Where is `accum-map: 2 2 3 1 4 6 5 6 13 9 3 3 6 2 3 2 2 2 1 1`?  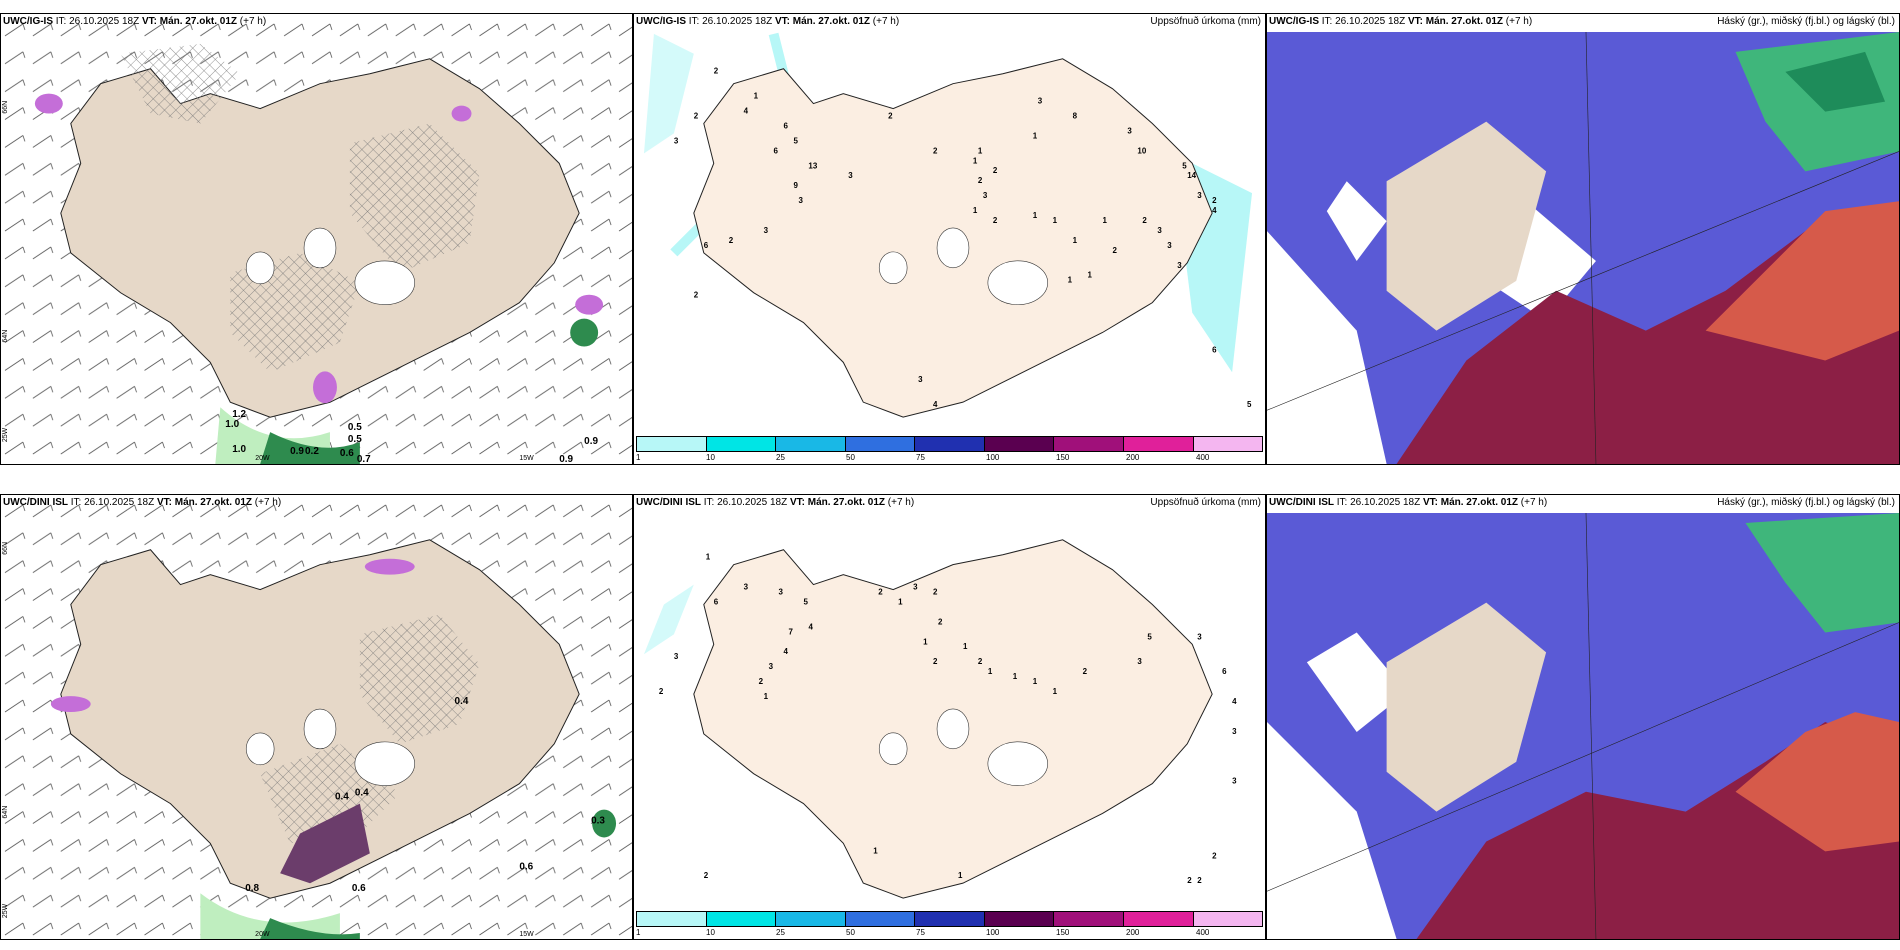 accum-map: 2 2 3 1 4 6 5 6 13 9 3 3 6 2 3 2 2 2 1 1 is located at coordinates (949, 225).